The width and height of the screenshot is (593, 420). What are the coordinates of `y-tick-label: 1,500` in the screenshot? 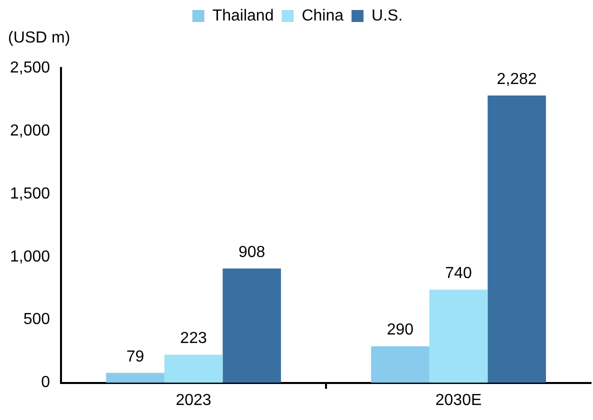 It's located at (30, 193).